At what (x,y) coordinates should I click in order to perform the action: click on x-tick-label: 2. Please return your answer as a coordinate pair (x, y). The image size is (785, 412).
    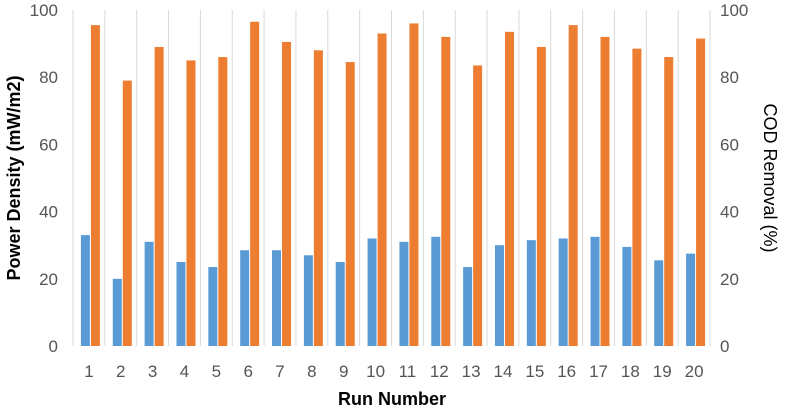
    Looking at the image, I should click on (120, 371).